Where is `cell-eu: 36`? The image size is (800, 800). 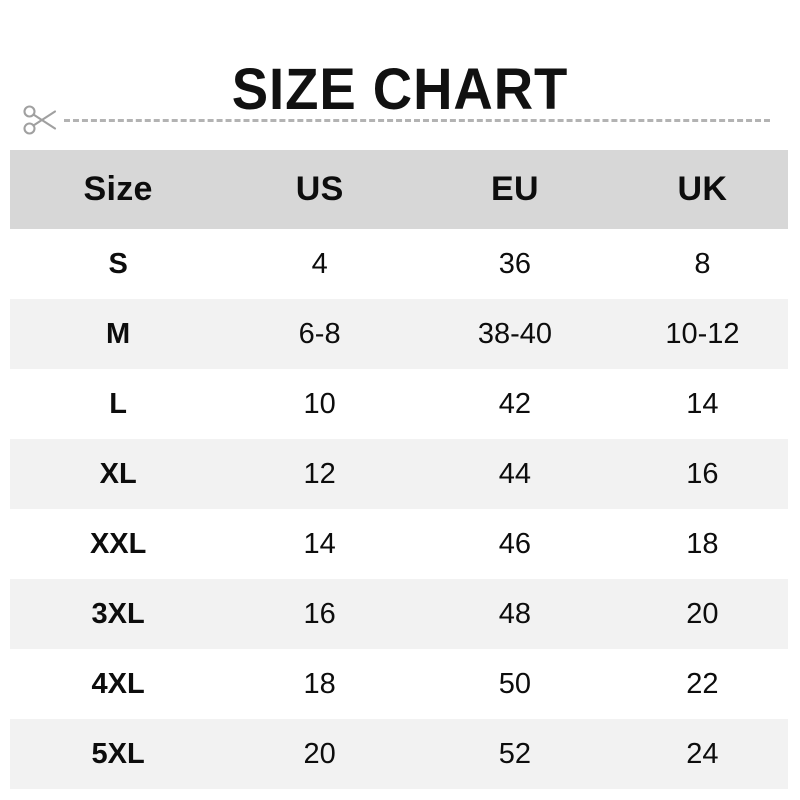
cell-eu: 36 is located at coordinates (515, 263).